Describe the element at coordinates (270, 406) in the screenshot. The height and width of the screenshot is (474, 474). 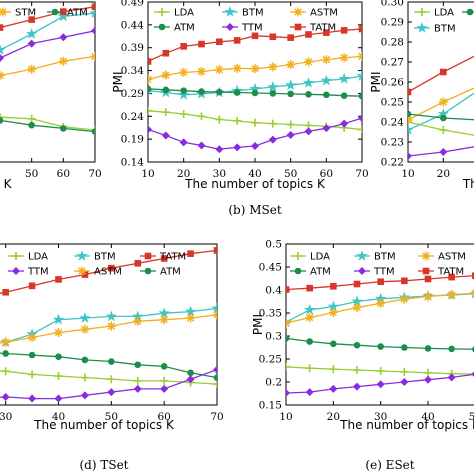
I see `y-tick-label: 0.15` at that location.